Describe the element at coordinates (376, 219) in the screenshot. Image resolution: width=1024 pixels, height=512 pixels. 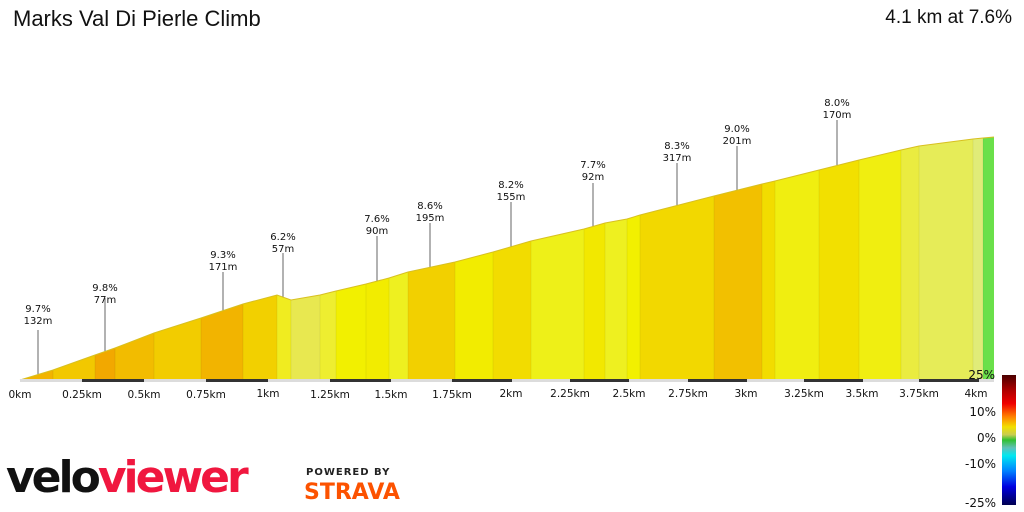
I see `annotation-gradient: 7.6%` at that location.